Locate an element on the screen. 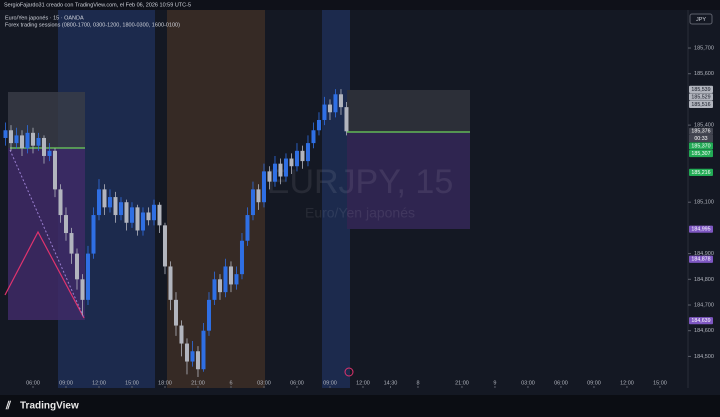 The width and height of the screenshot is (720, 417). x-tick-label: 6 is located at coordinates (230, 383).